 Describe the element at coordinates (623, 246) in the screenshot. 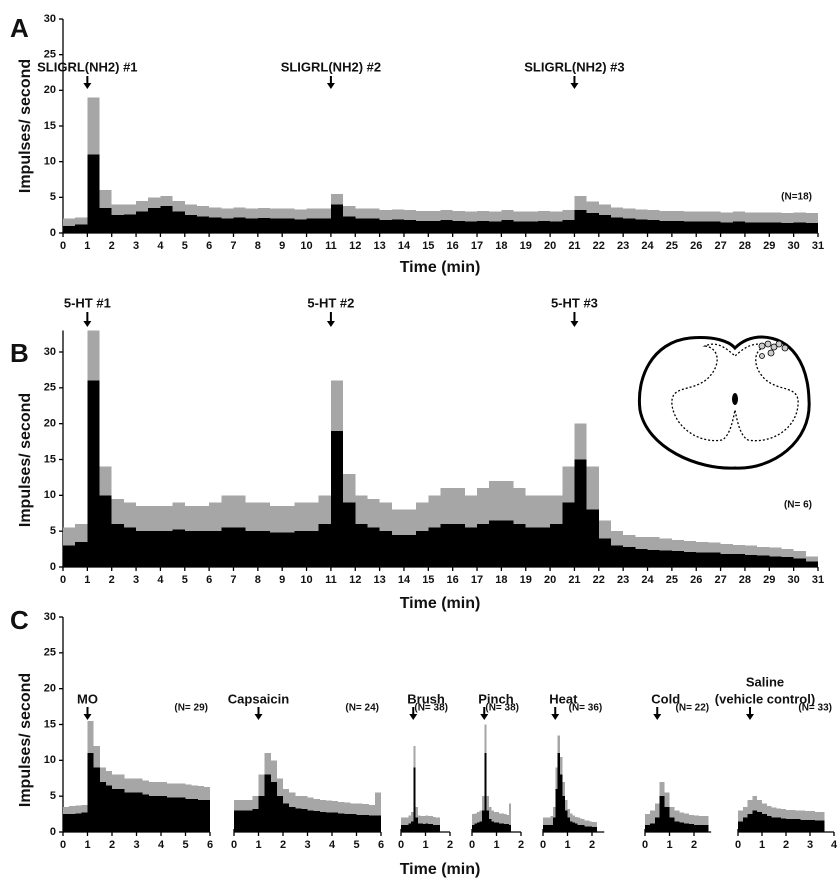

I see `x-tick-label: 23` at that location.